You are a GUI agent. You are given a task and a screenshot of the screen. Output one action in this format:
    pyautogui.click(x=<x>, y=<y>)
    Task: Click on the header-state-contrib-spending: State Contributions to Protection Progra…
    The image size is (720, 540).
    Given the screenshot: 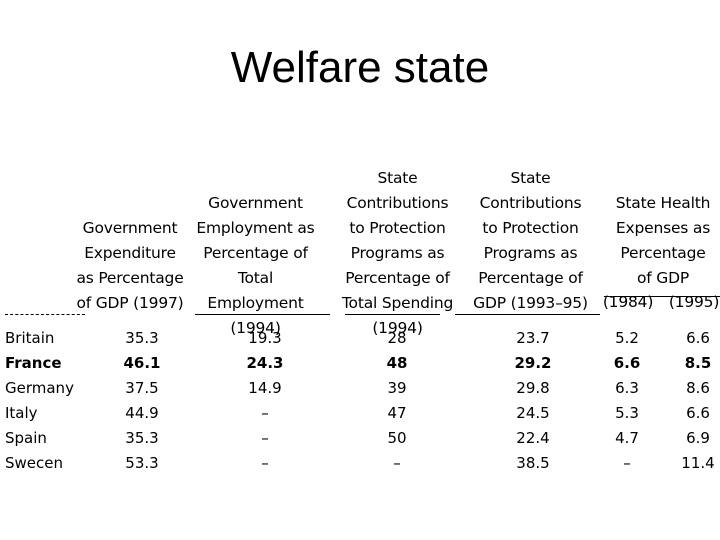 What is the action you would take?
    pyautogui.click(x=397, y=253)
    